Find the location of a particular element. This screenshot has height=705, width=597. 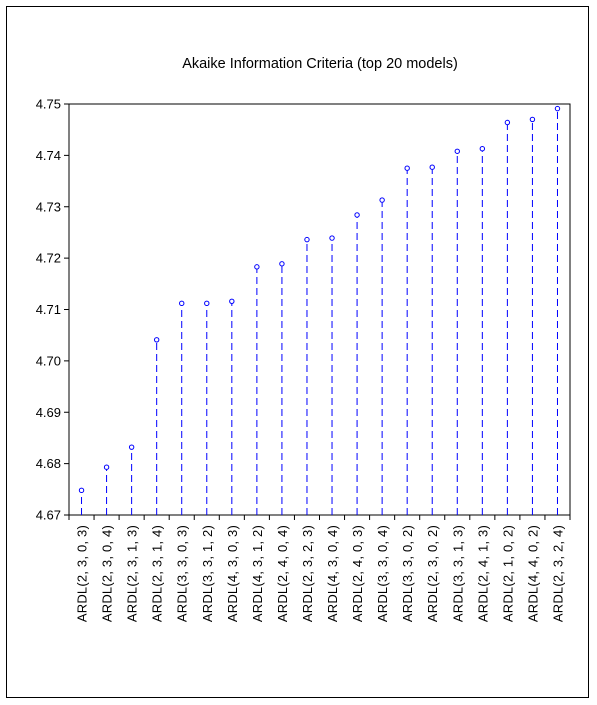

x-tick-label: ARDL(3, 3, 1, 3) is located at coordinates (457, 573).